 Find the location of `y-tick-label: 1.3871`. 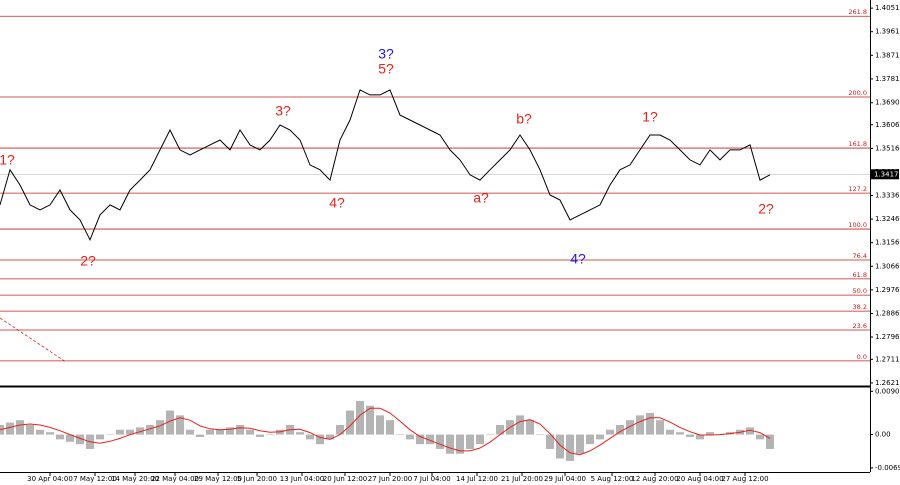

y-tick-label: 1.3871 is located at coordinates (887, 55).